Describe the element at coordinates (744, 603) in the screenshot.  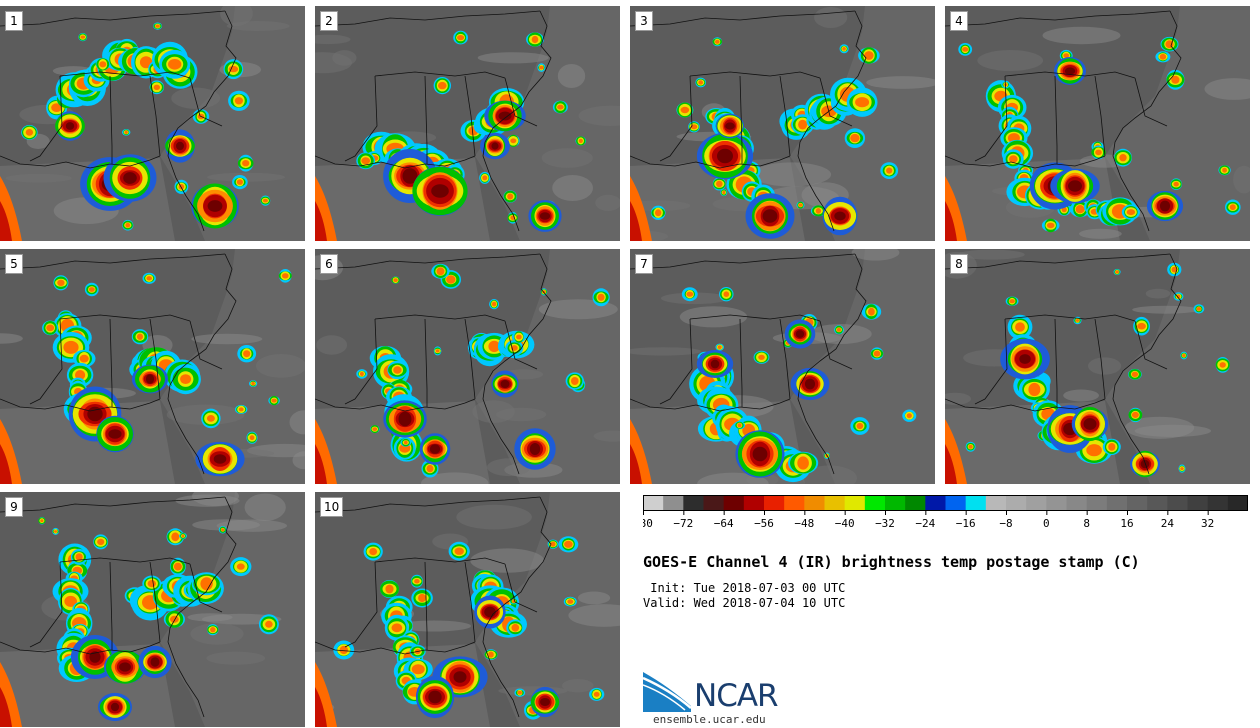
I see `valid-time: Valid: Wed 2018-07-04 10 UTC` at that location.